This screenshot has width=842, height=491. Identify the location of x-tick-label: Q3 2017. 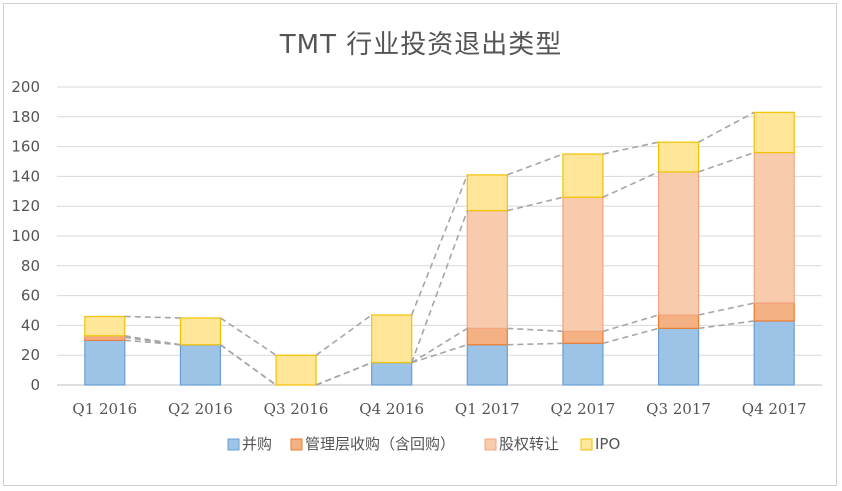
(678, 409).